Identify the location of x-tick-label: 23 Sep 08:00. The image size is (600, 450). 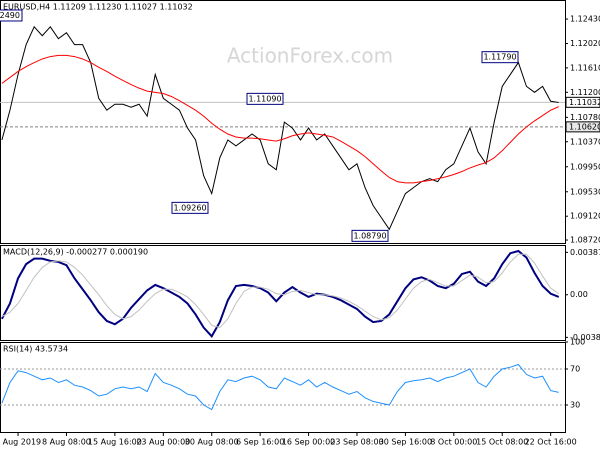
(356, 442).